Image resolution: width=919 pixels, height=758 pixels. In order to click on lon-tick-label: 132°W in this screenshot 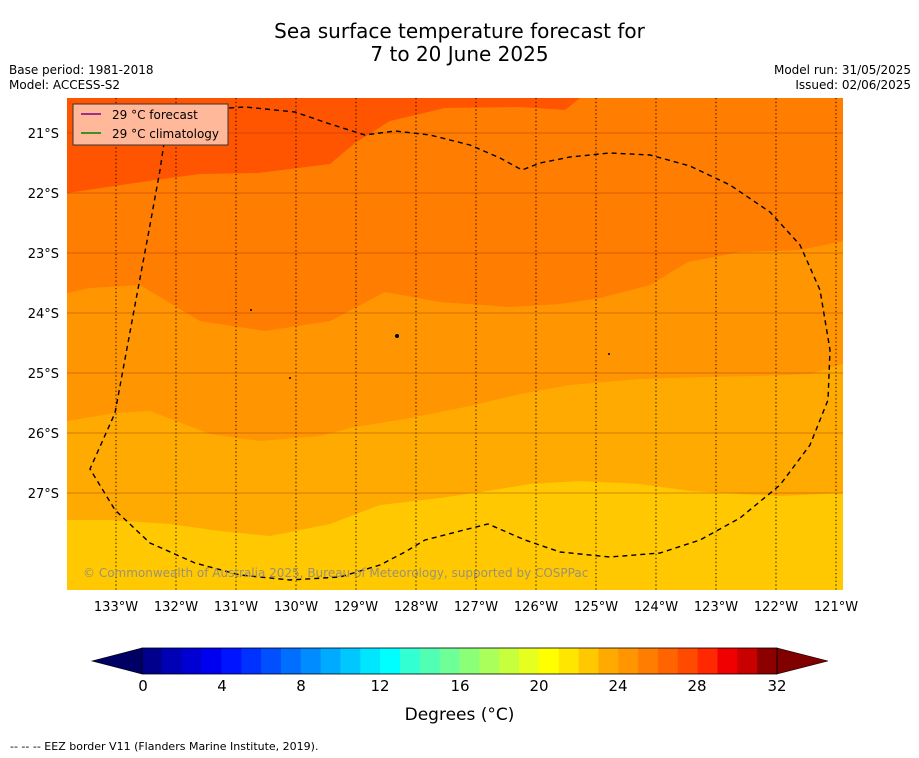, I will do `click(176, 607)`.